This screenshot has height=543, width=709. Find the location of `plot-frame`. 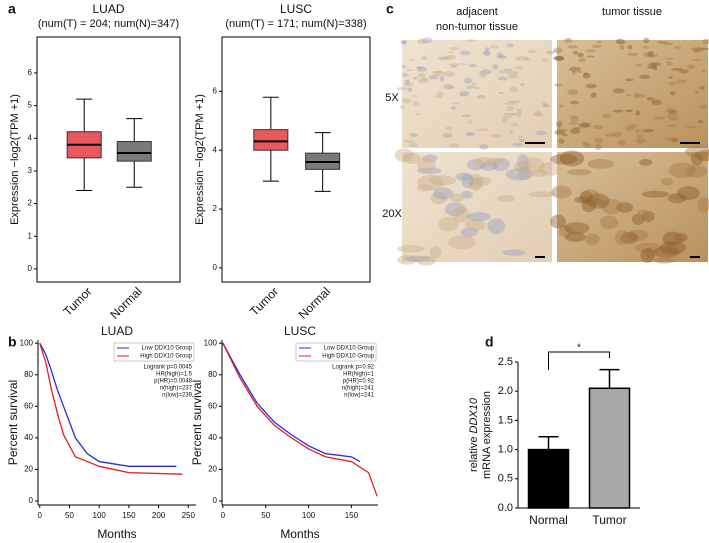

plot-frame is located at coordinates (296, 159).